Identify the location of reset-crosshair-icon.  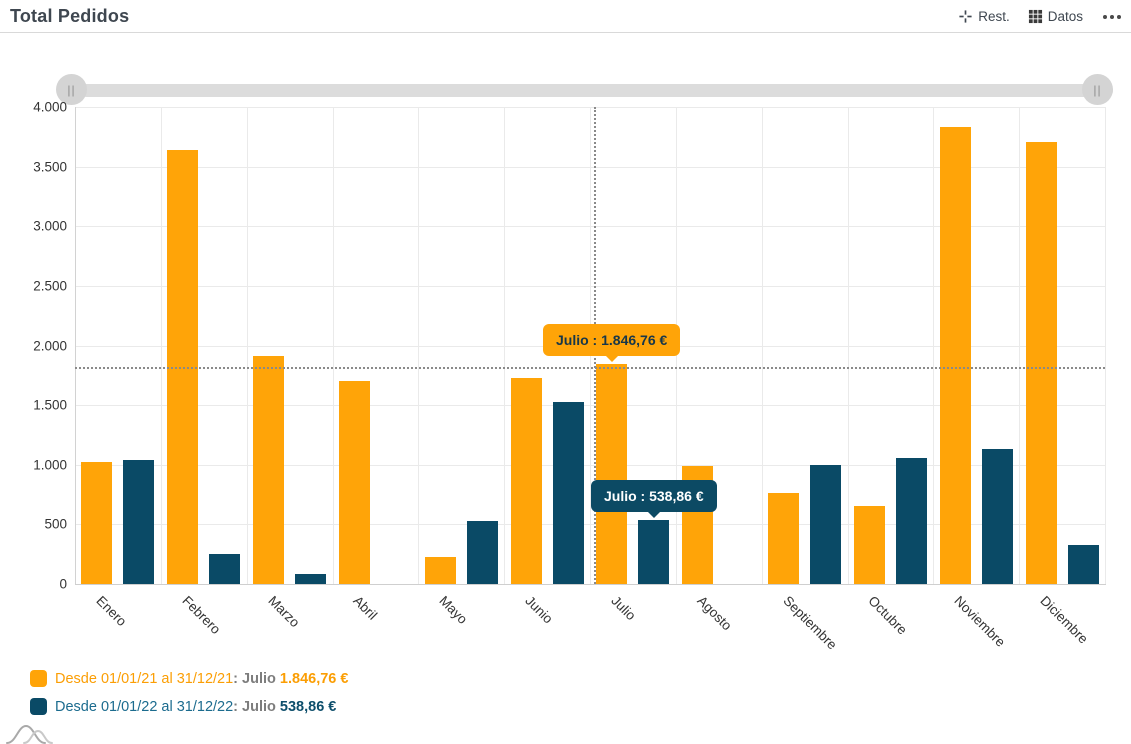
(965, 16).